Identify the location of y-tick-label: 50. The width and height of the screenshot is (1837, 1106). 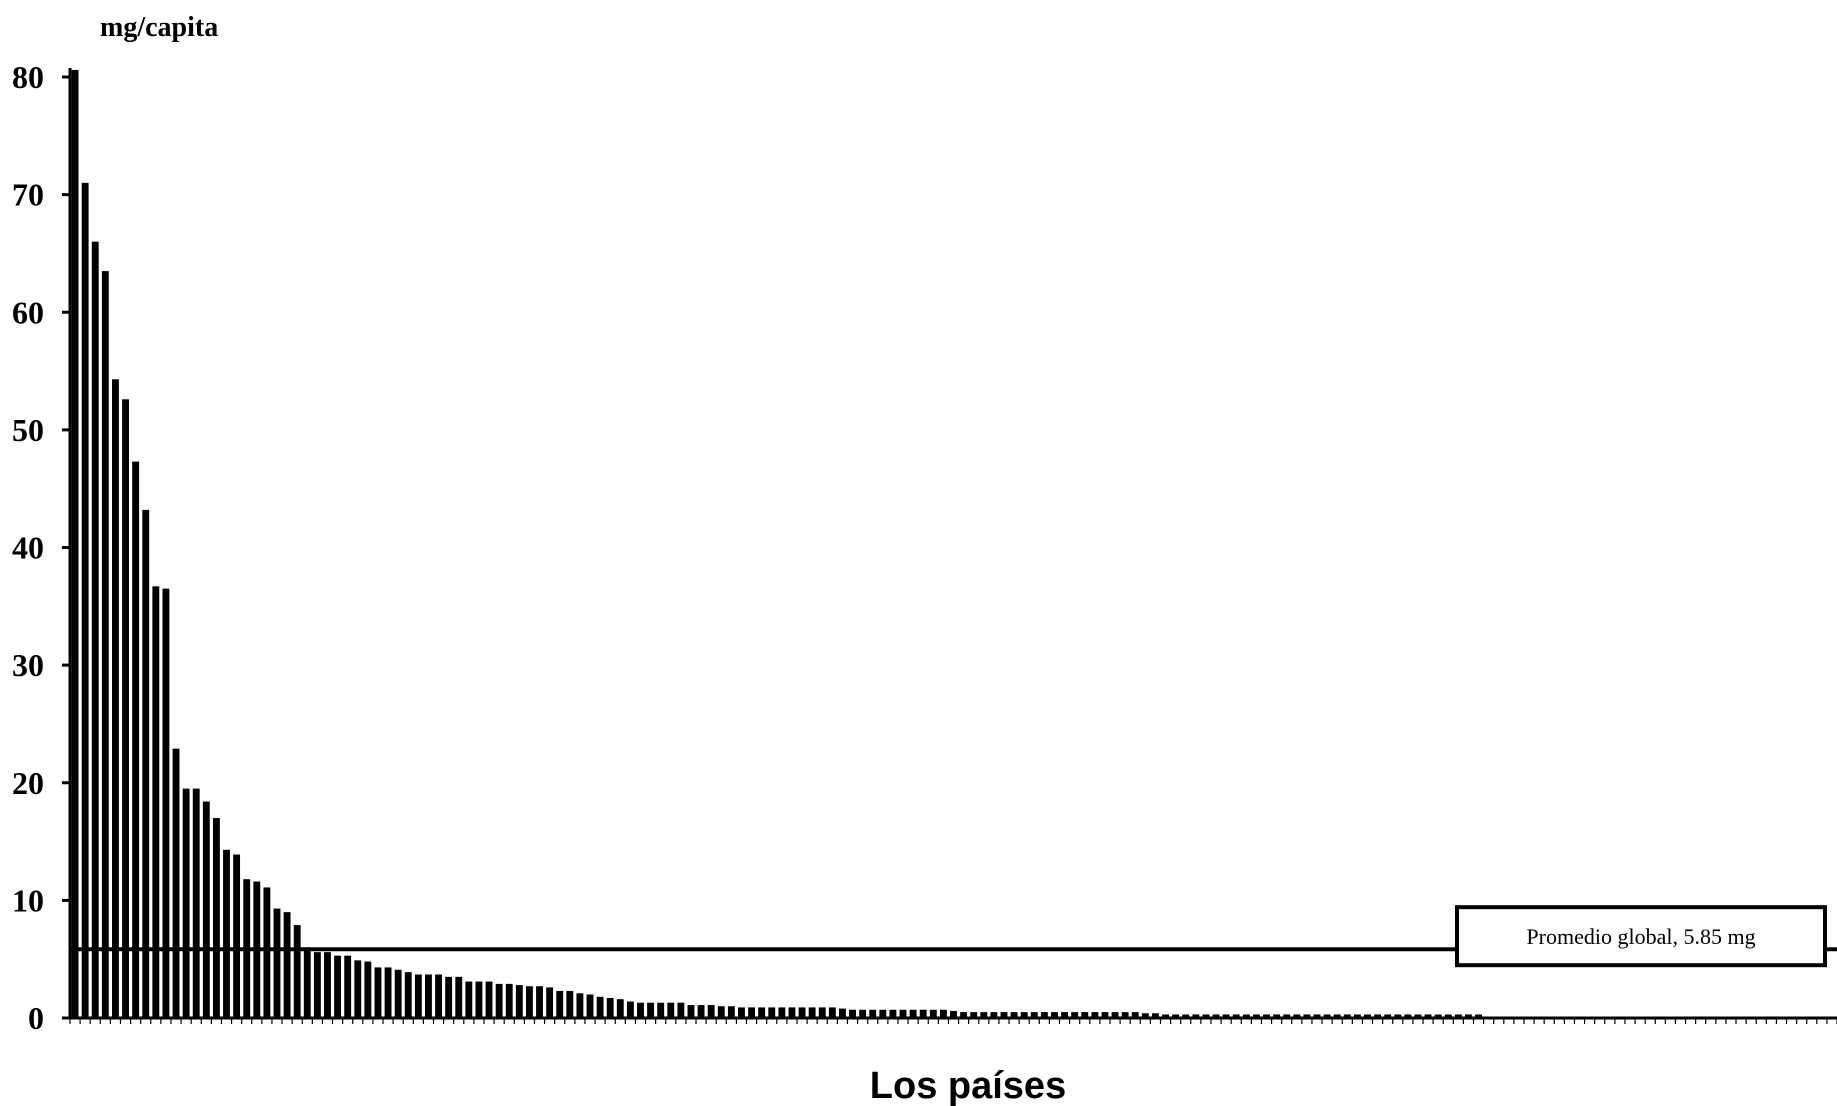
(28, 430).